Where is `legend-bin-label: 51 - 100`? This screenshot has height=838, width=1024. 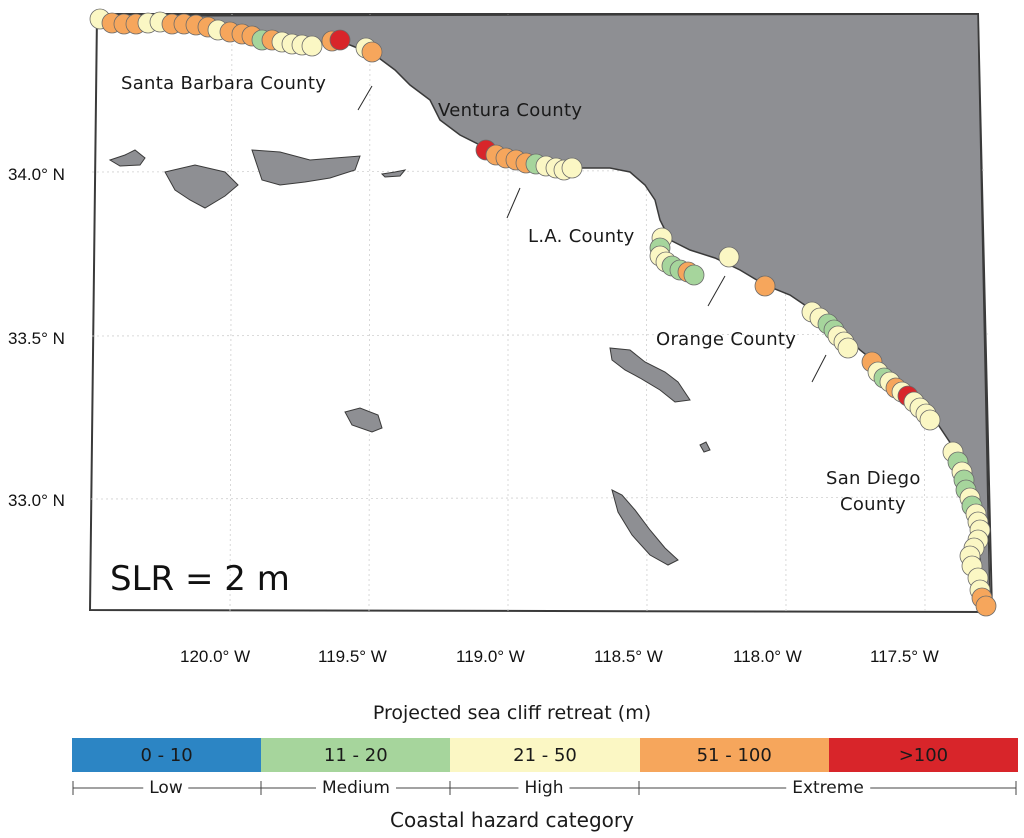 legend-bin-label: 51 - 100 is located at coordinates (734, 755).